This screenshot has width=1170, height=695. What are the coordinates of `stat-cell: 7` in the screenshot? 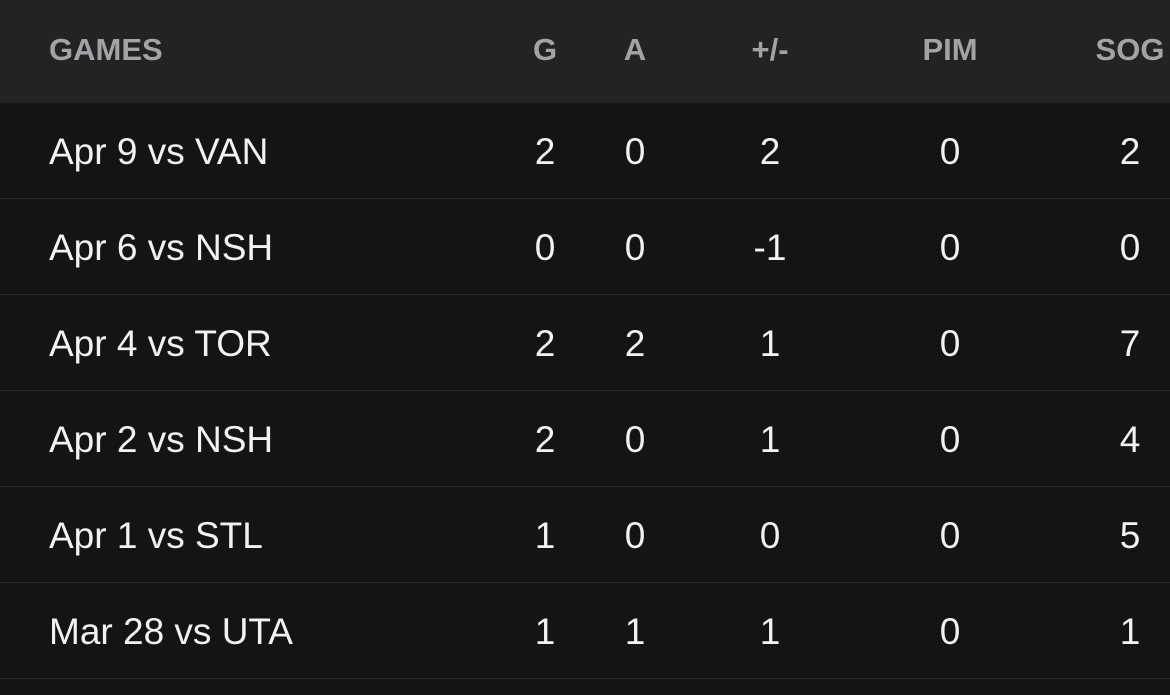 It's located at (1130, 343).